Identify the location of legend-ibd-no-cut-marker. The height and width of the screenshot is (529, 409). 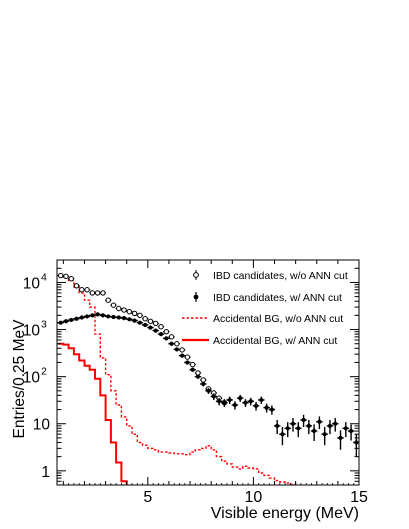
(196, 275).